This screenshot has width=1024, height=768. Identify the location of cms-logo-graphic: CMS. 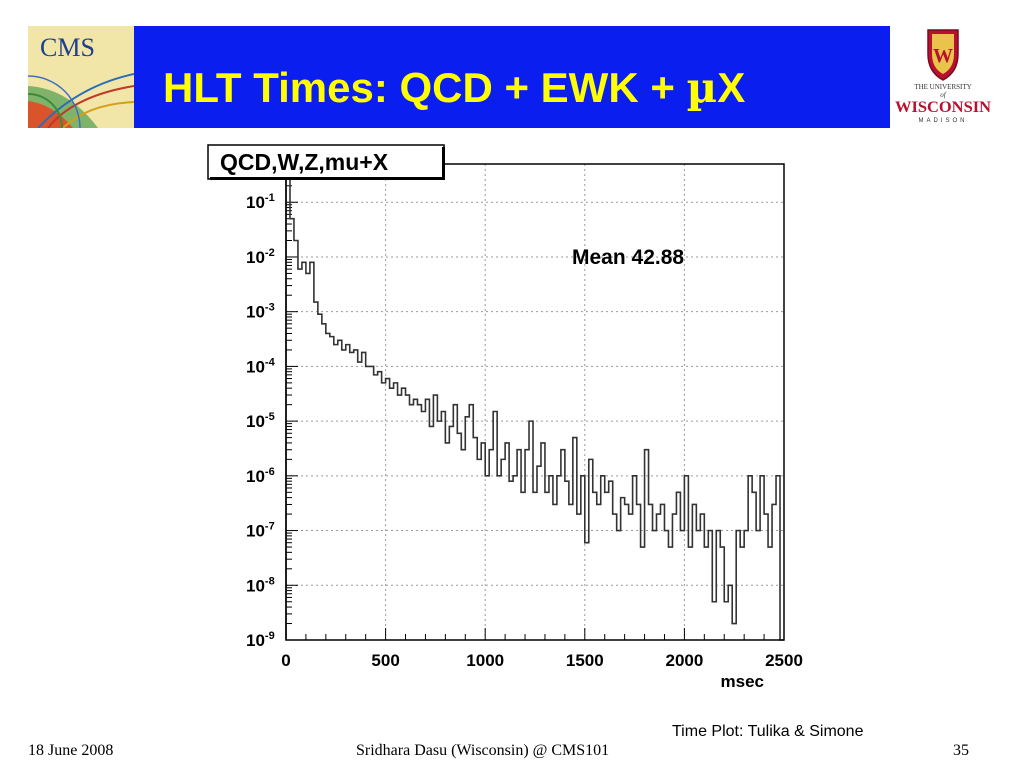
(81, 77).